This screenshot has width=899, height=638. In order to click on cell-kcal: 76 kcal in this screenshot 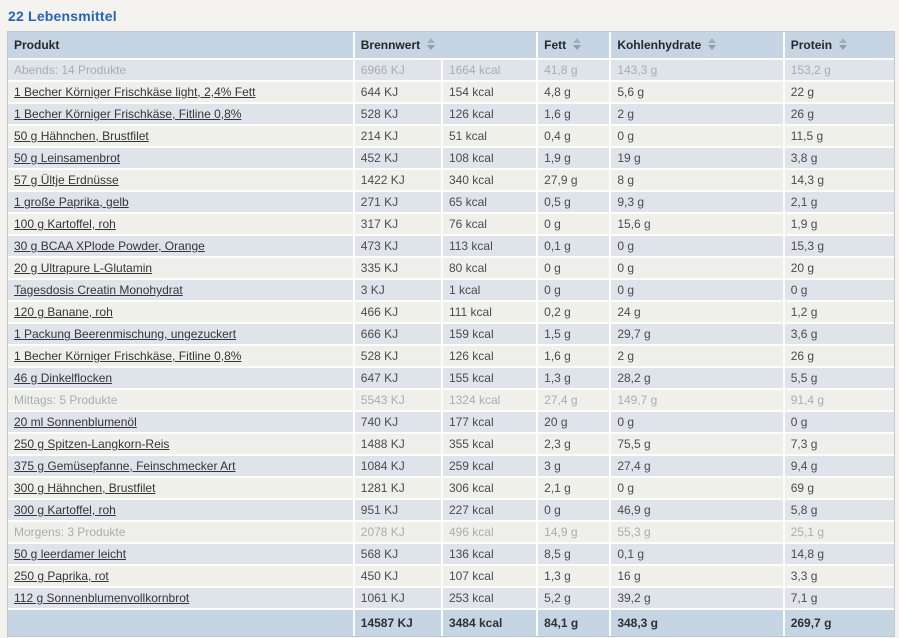, I will do `click(490, 224)`.